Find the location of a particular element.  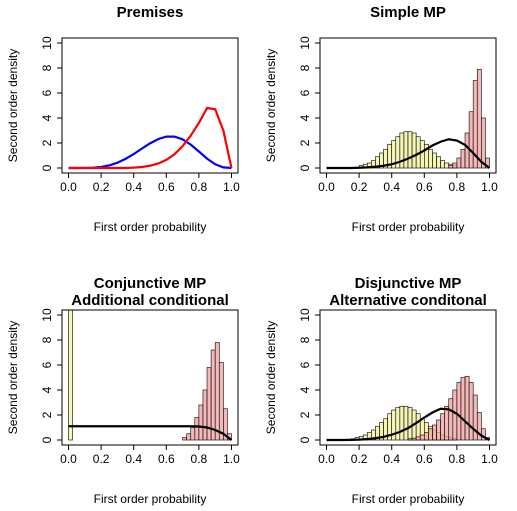

chart-title: Disjunctive MP is located at coordinates (408, 283).